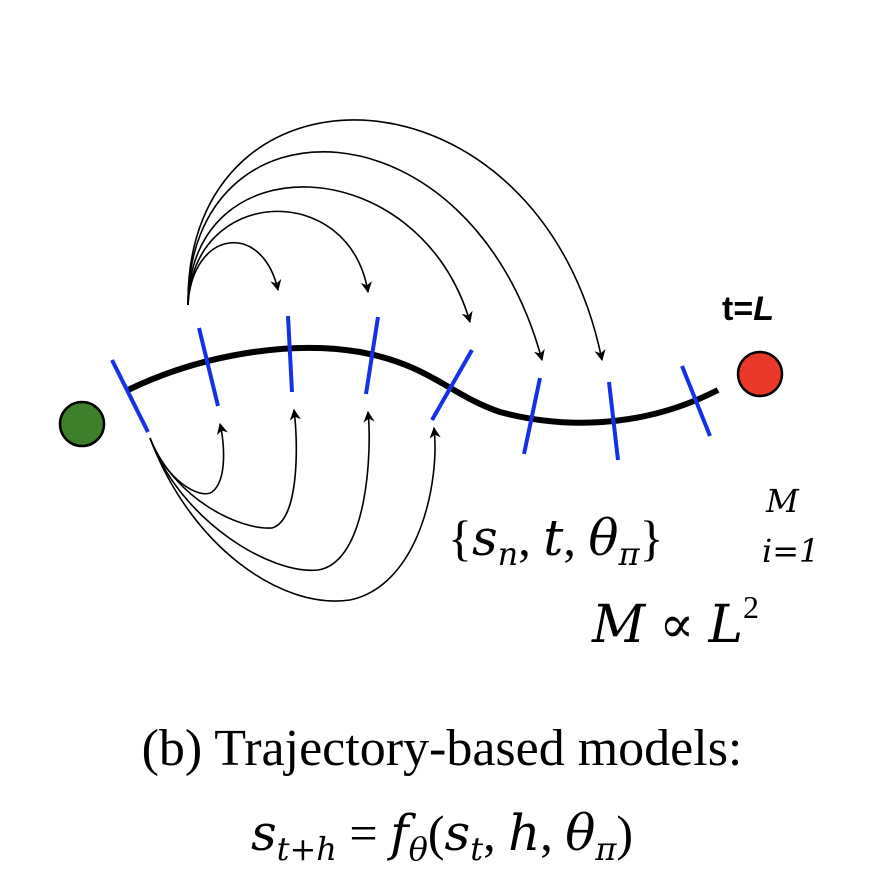 This screenshot has height=880, width=884. Describe the element at coordinates (628, 554) in the screenshot. I see `set-theta-sub: π` at that location.